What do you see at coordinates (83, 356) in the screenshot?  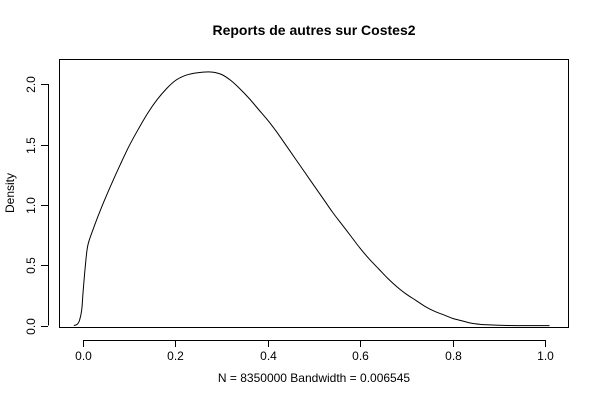 I see `x-tick-label: 0.0` at bounding box center [83, 356].